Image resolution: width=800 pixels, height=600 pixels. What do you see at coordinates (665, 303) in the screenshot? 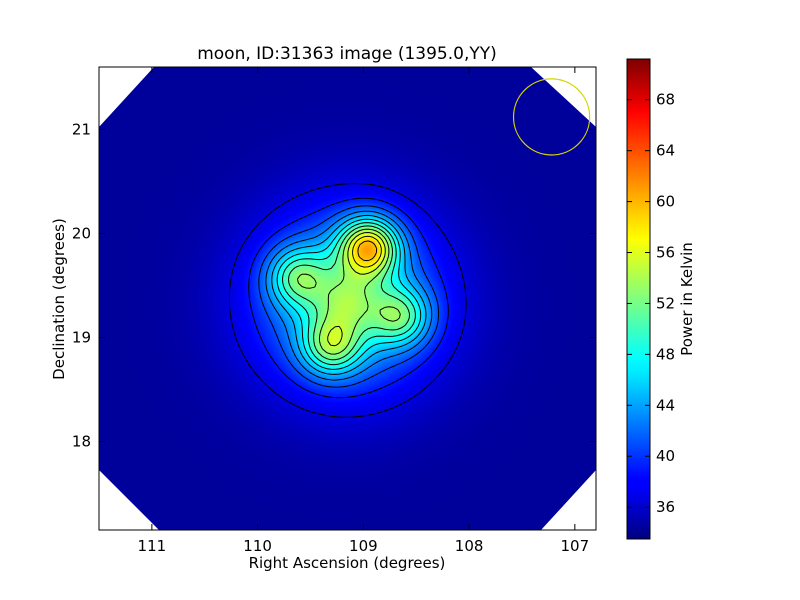
I see `colorbar-tick-label: 52` at bounding box center [665, 303].